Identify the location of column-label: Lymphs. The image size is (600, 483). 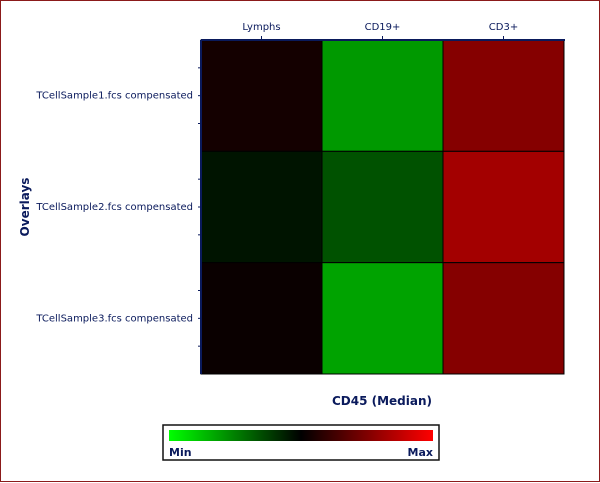
(261, 27).